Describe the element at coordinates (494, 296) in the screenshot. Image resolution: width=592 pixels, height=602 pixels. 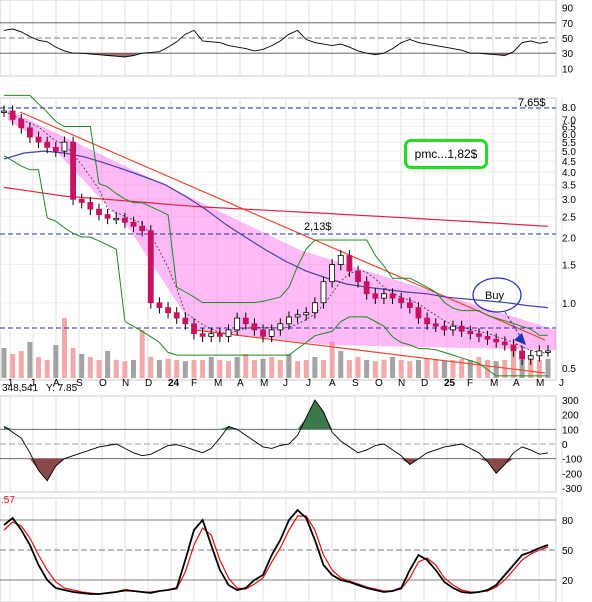
I see `annotation-buy: Buy` at that location.